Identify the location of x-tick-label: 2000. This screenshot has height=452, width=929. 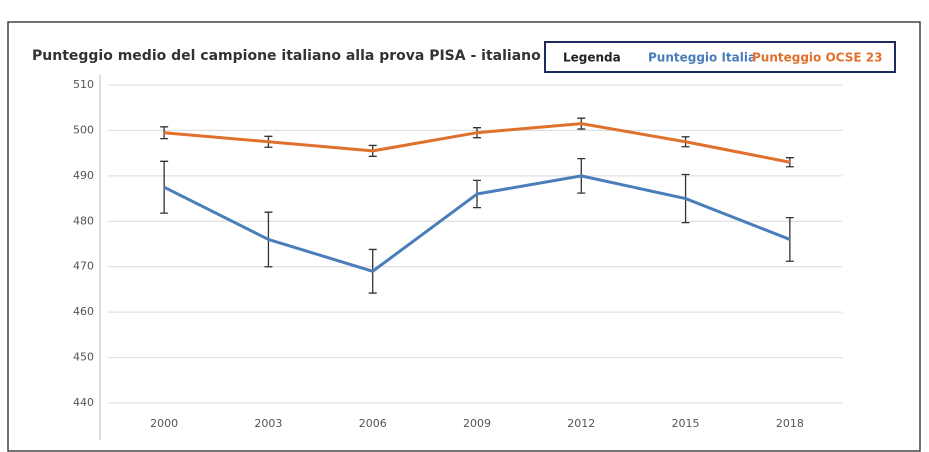
(164, 423).